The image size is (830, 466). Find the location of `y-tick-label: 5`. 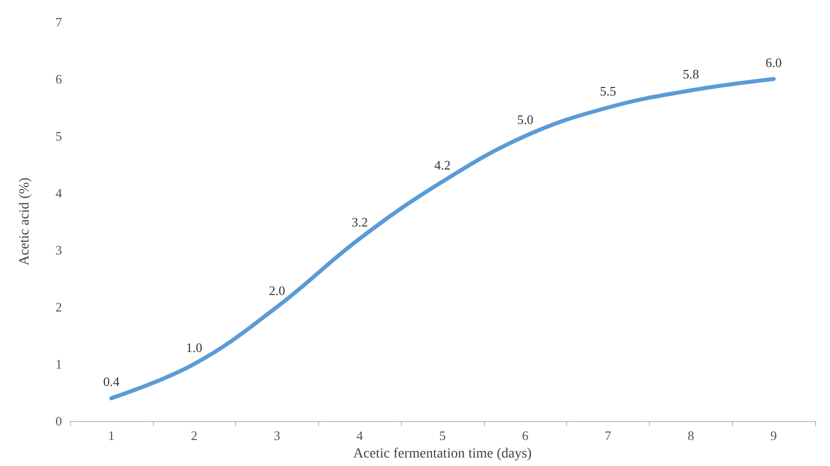

y-tick-label: 5 is located at coordinates (59, 136).